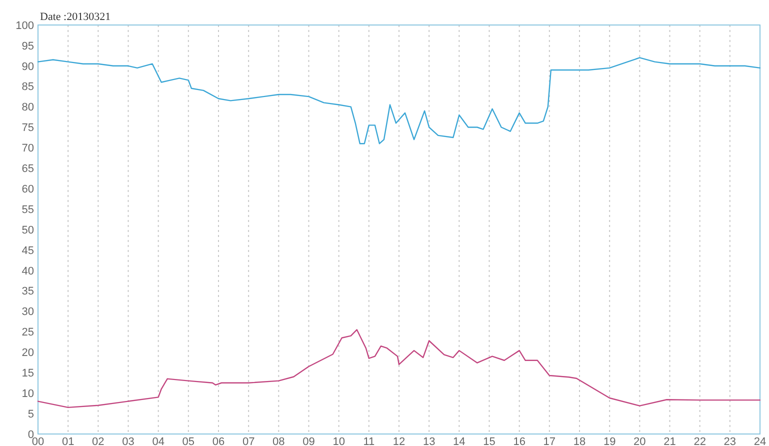  What do you see at coordinates (28, 353) in the screenshot?
I see `y-tick-label: 20` at bounding box center [28, 353].